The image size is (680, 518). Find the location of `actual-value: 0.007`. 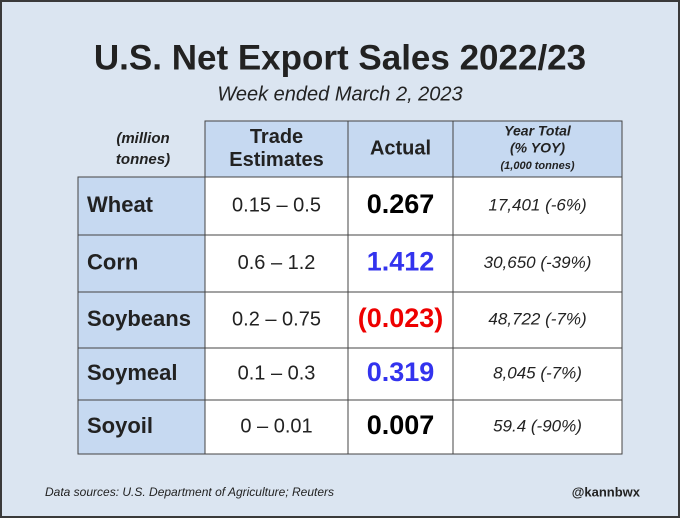

actual-value: 0.007 is located at coordinates (401, 425).